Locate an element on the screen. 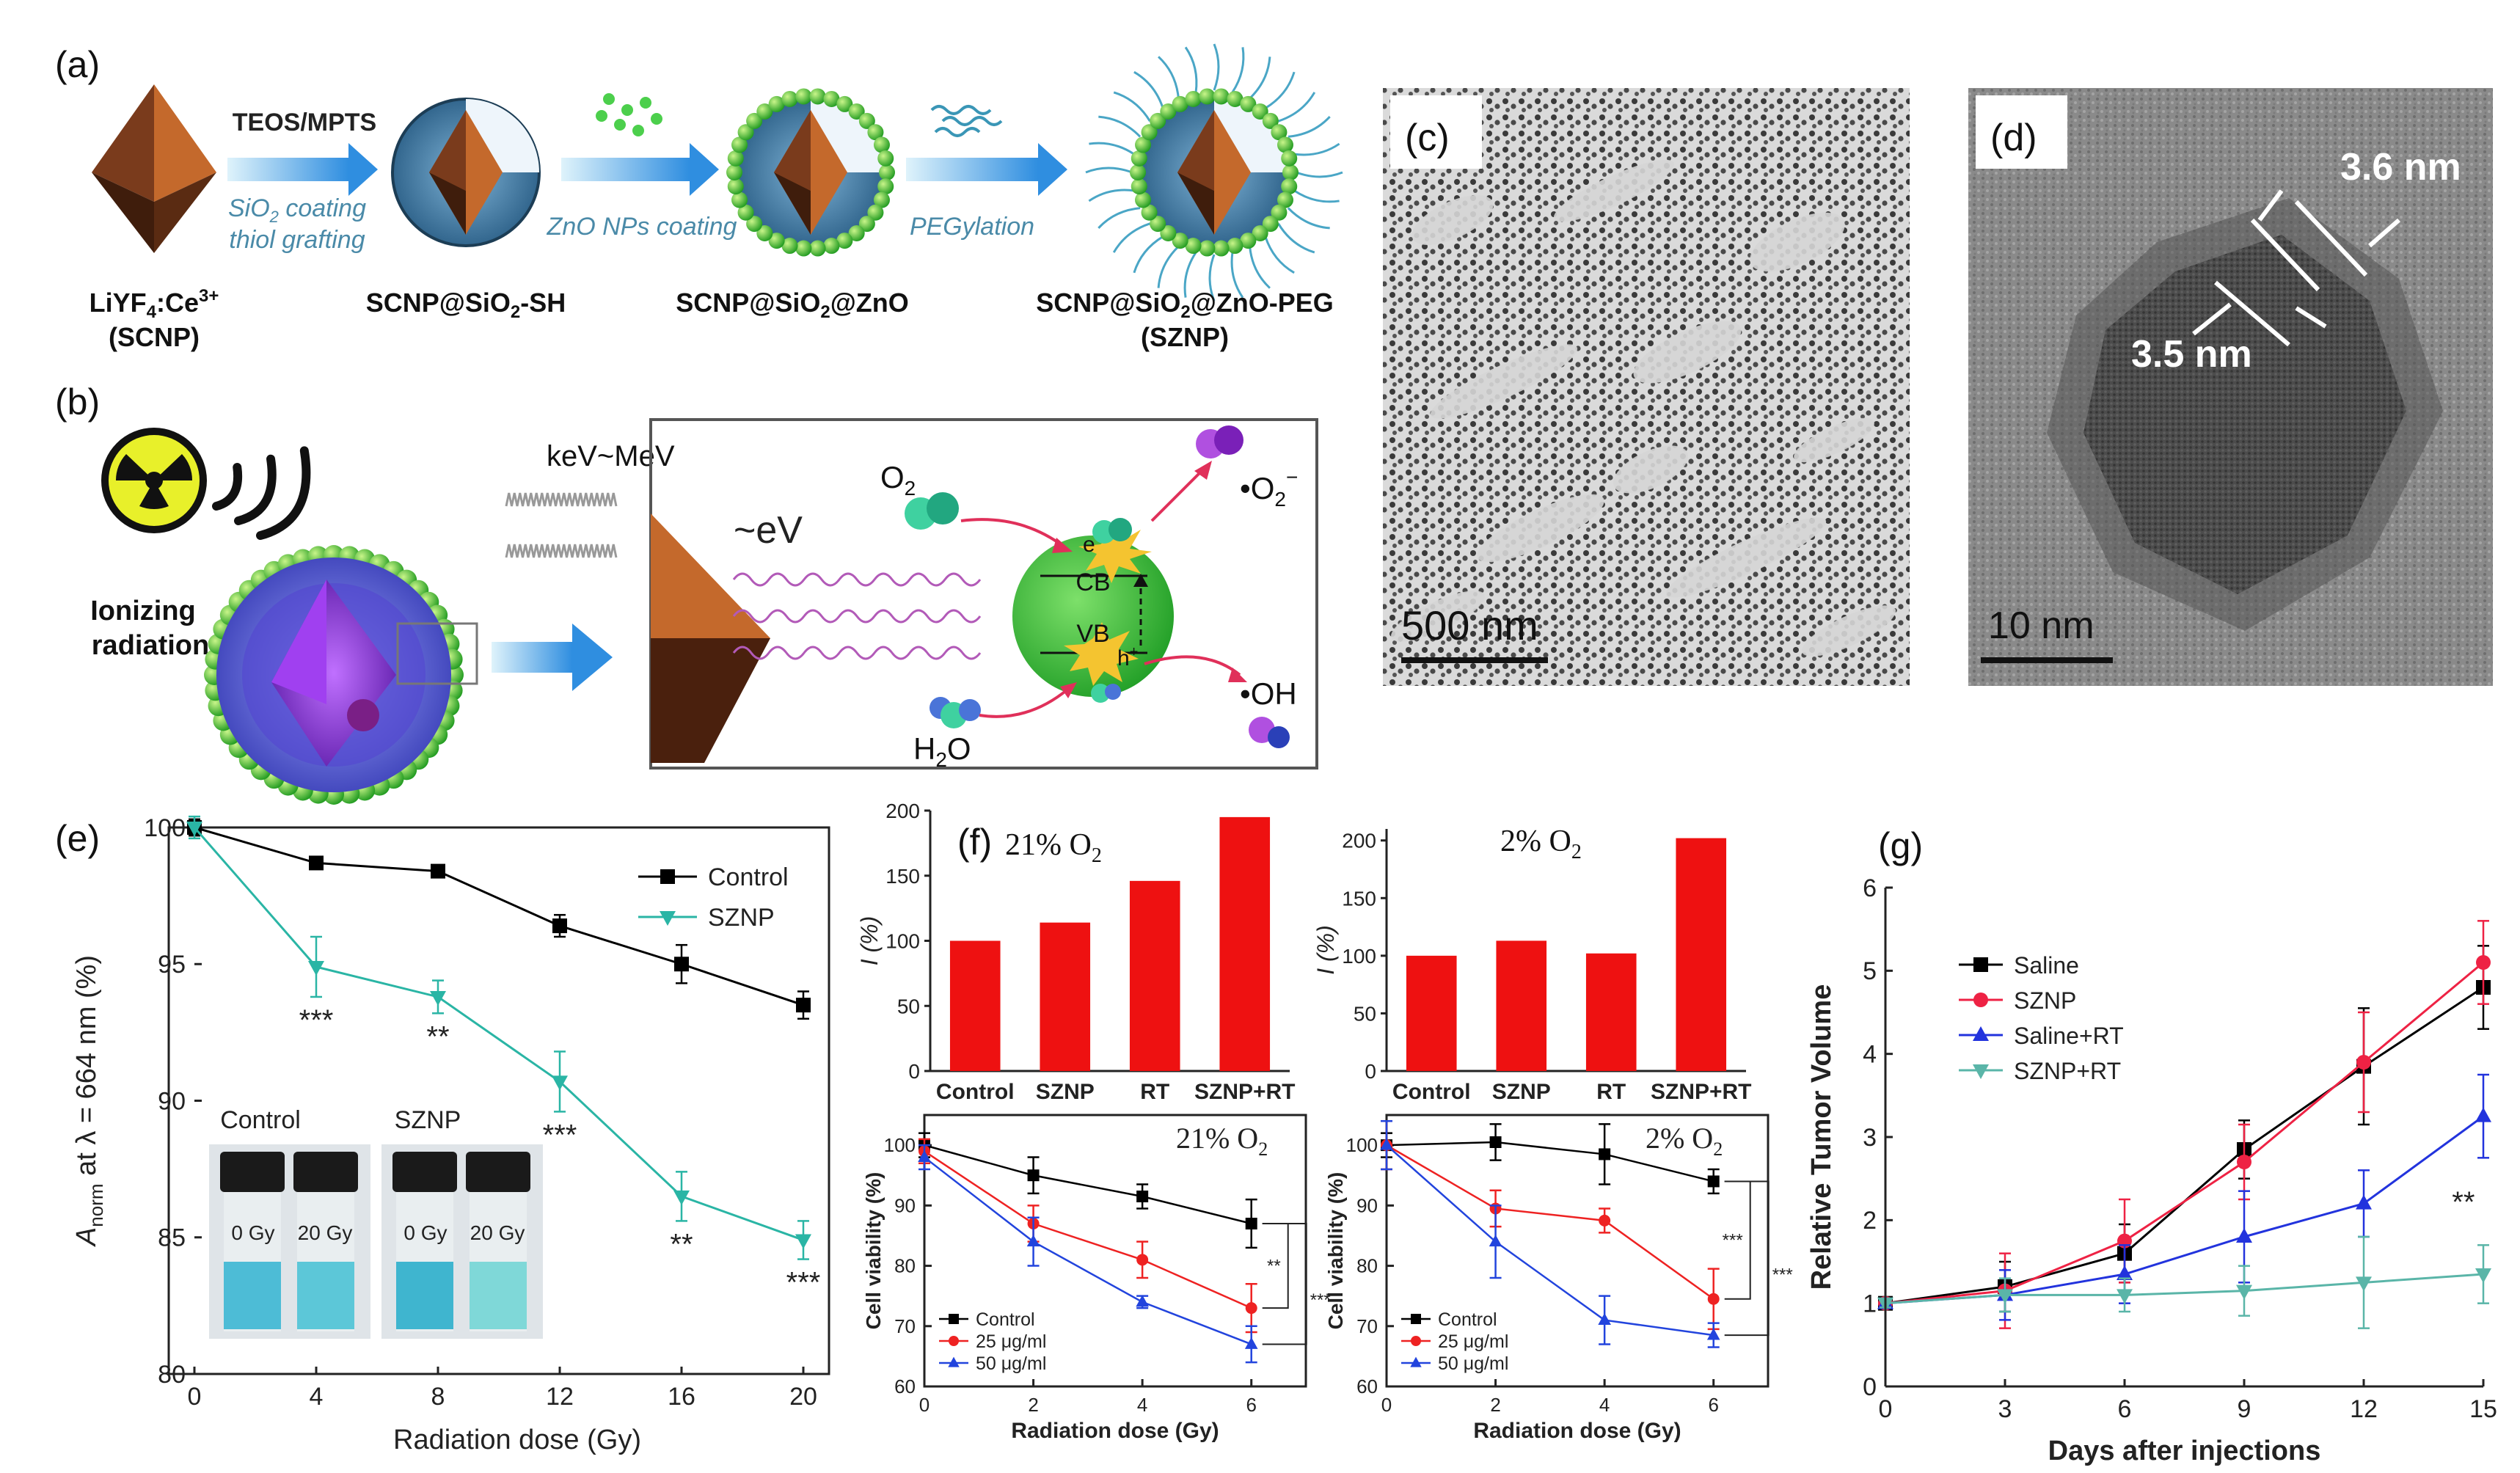  sznp-large-particle-icon is located at coordinates (341, 675).